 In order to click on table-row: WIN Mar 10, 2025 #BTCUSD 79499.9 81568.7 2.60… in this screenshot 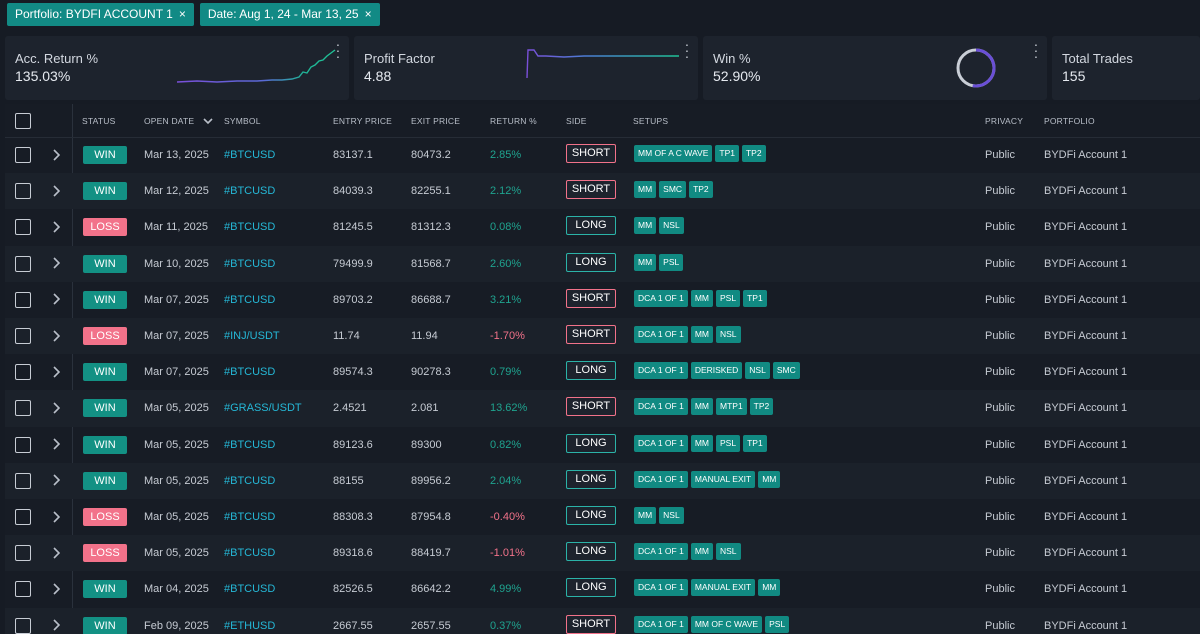, I will do `click(602, 263)`.